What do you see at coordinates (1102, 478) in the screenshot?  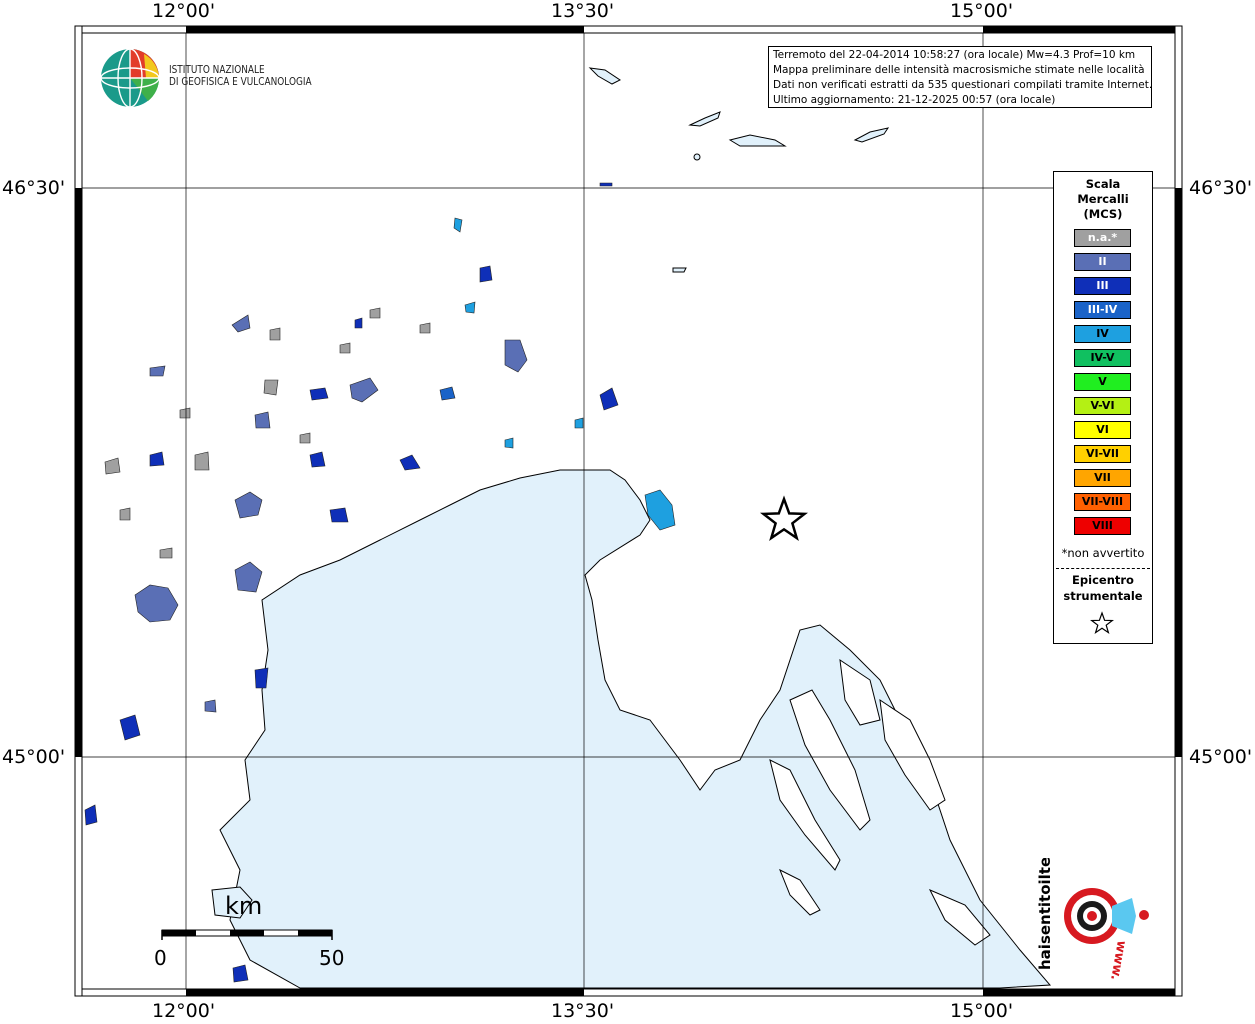 I see `legend-item: VII` at bounding box center [1102, 478].